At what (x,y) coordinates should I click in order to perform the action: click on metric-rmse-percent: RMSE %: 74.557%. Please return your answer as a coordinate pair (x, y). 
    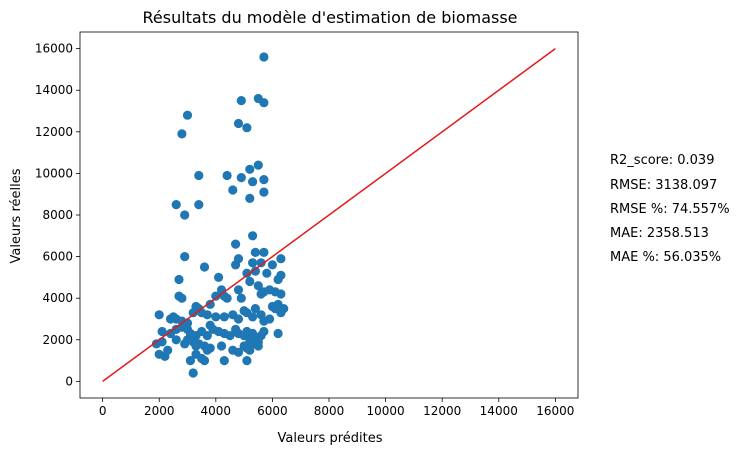
    Looking at the image, I should click on (670, 209).